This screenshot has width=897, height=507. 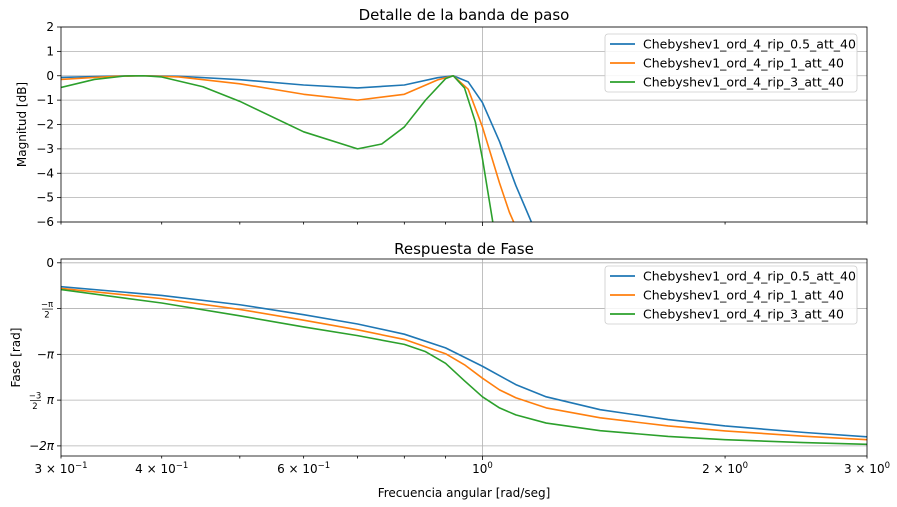 I want to click on y-tick-label-numerator: −π, so click(x=47, y=305).